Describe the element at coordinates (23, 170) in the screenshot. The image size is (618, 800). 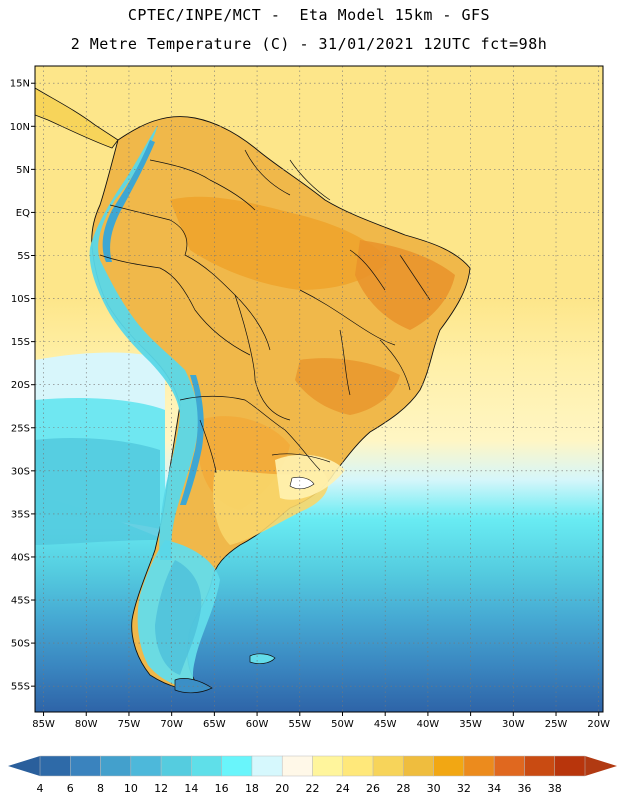
I see `lat-tick-label: 5N` at that location.